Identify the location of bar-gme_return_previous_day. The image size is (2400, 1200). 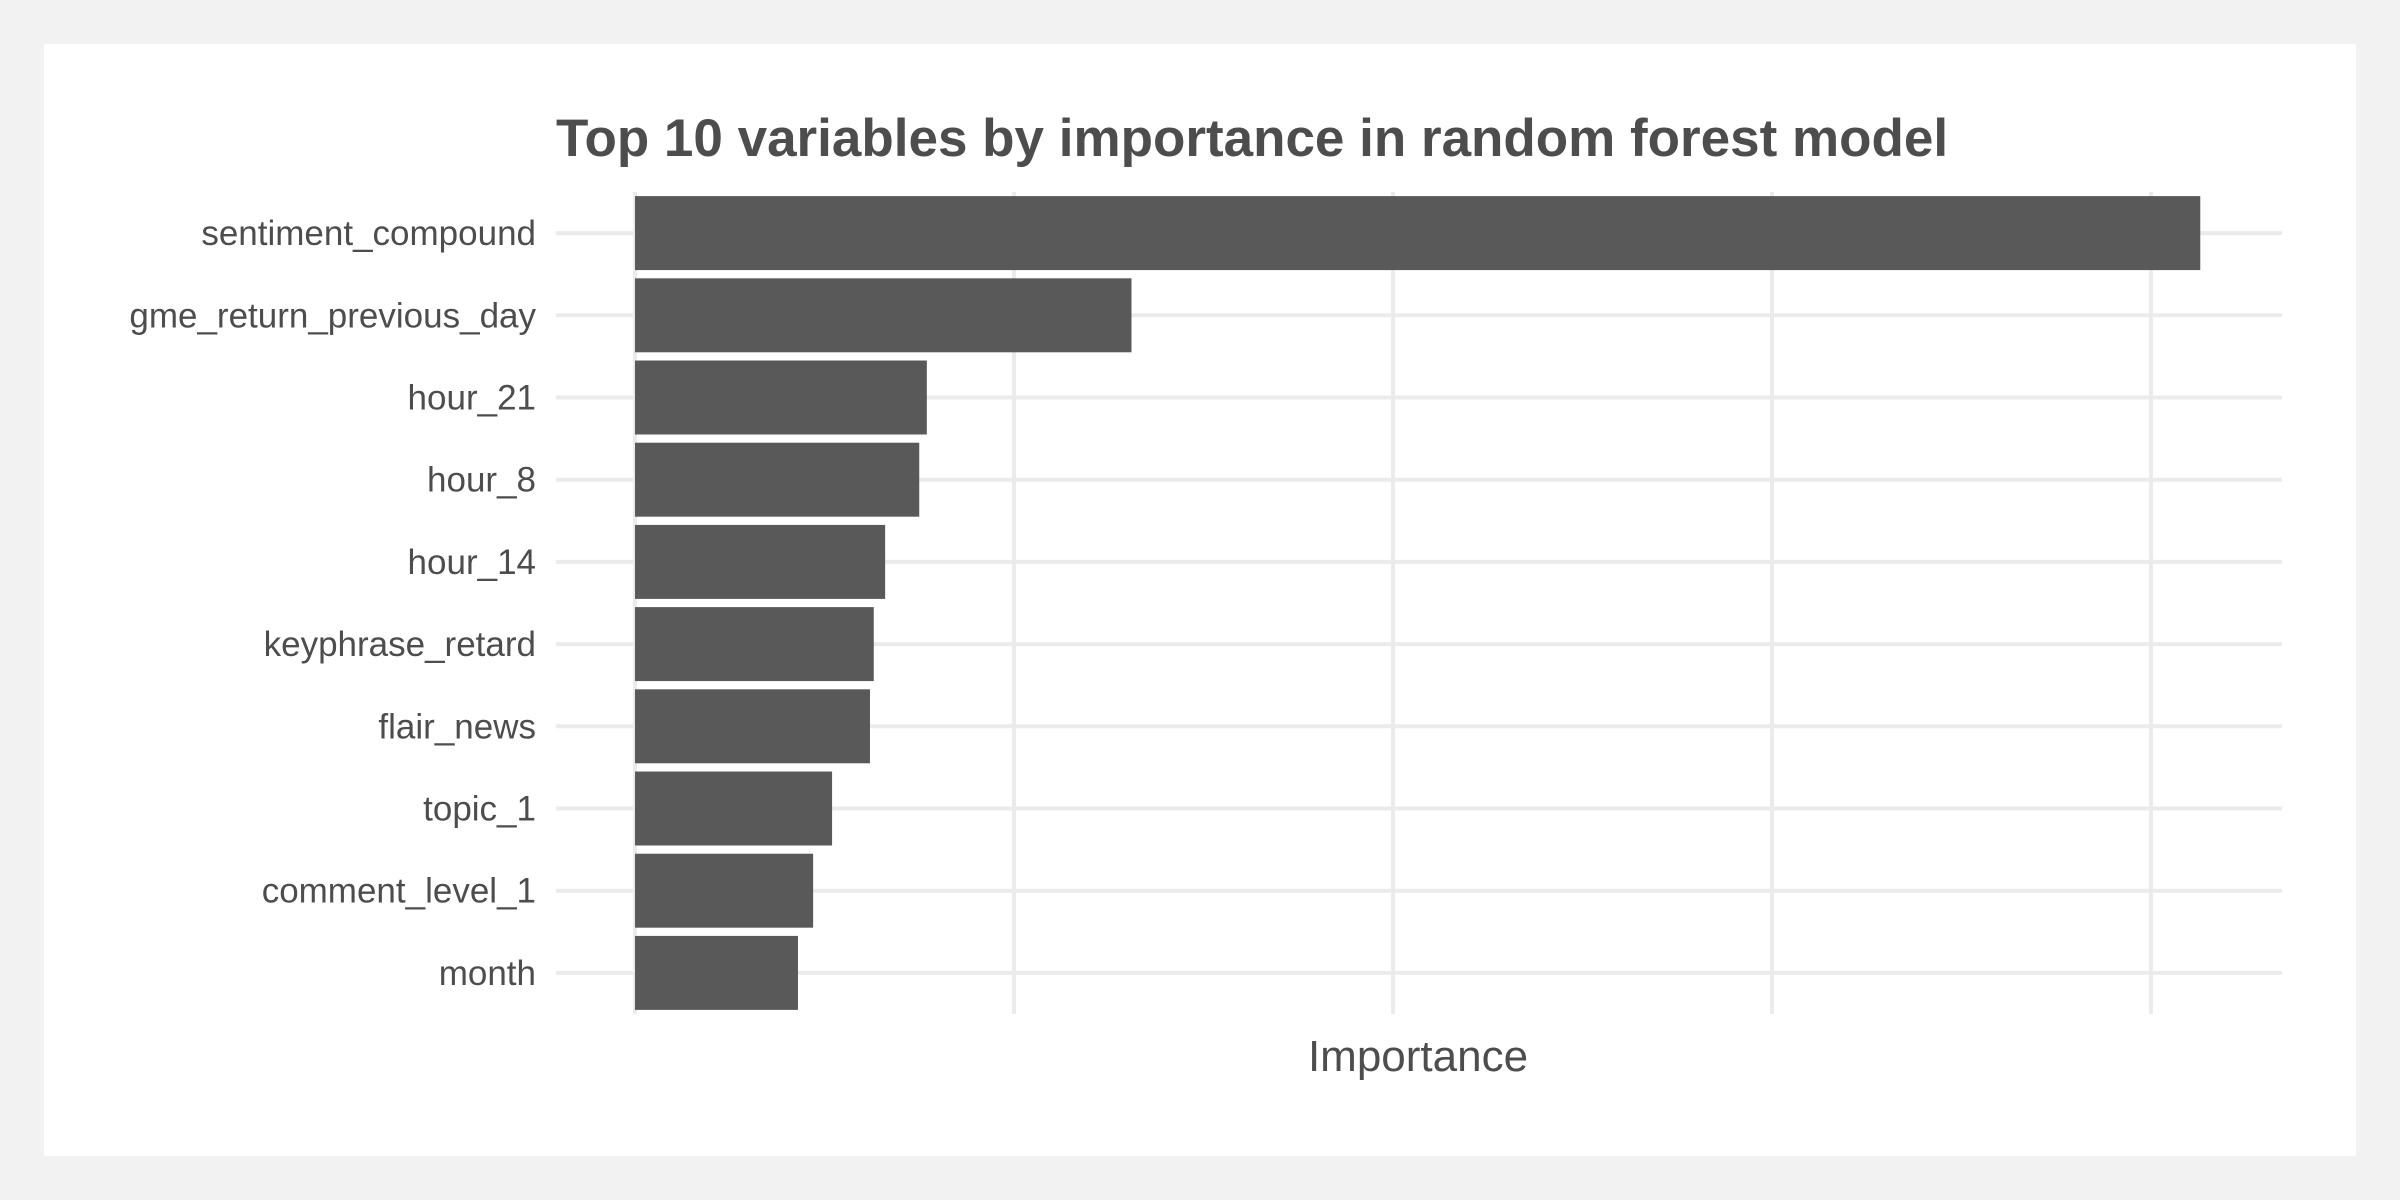
(883, 315).